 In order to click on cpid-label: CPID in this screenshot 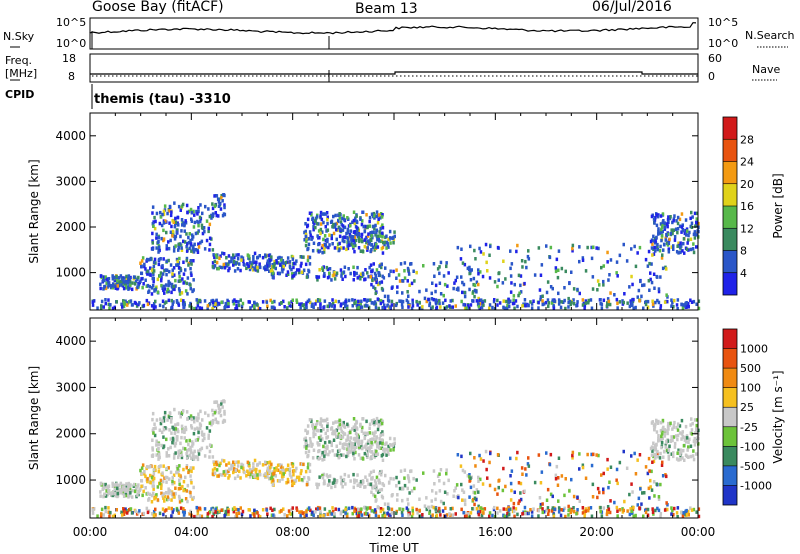, I will do `click(20, 94)`.